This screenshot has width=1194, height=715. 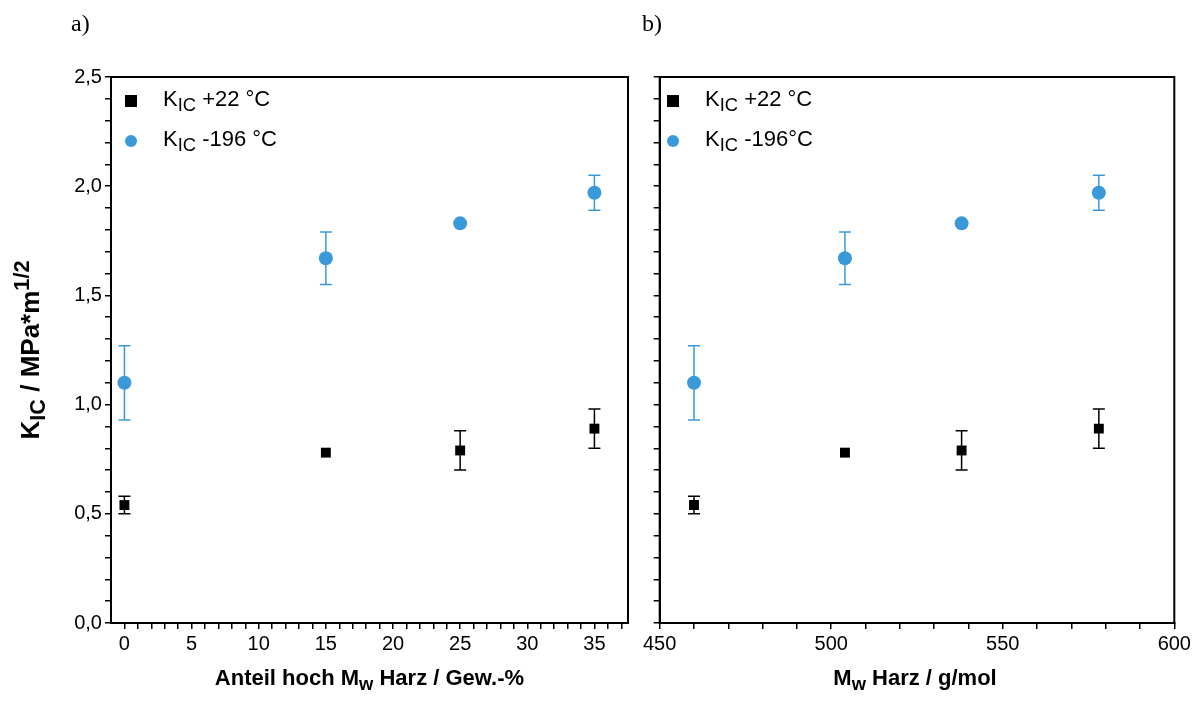 I want to click on x-tick-label: 30, so click(x=527, y=642).